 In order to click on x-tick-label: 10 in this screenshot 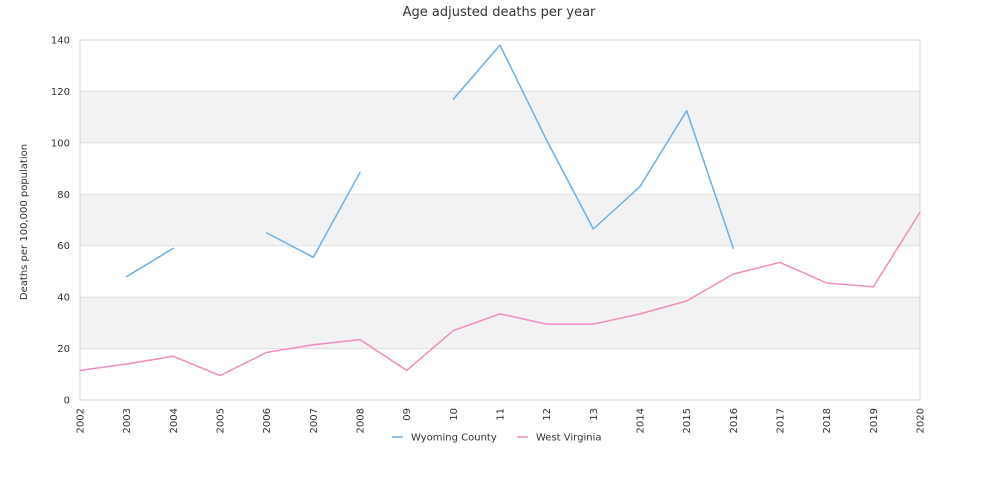, I will do `click(454, 414)`.